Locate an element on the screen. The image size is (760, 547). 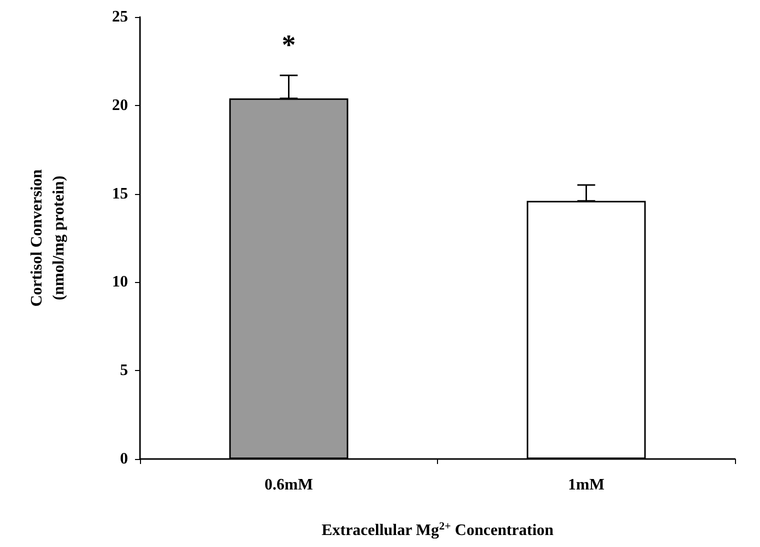
y-tick-label: 25 is located at coordinates (120, 17).